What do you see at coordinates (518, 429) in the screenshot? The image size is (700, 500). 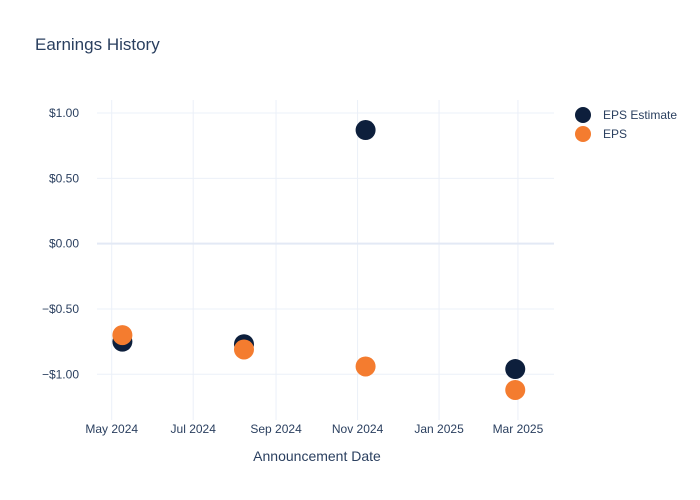 I see `x-tick-label: Mar 2025` at bounding box center [518, 429].